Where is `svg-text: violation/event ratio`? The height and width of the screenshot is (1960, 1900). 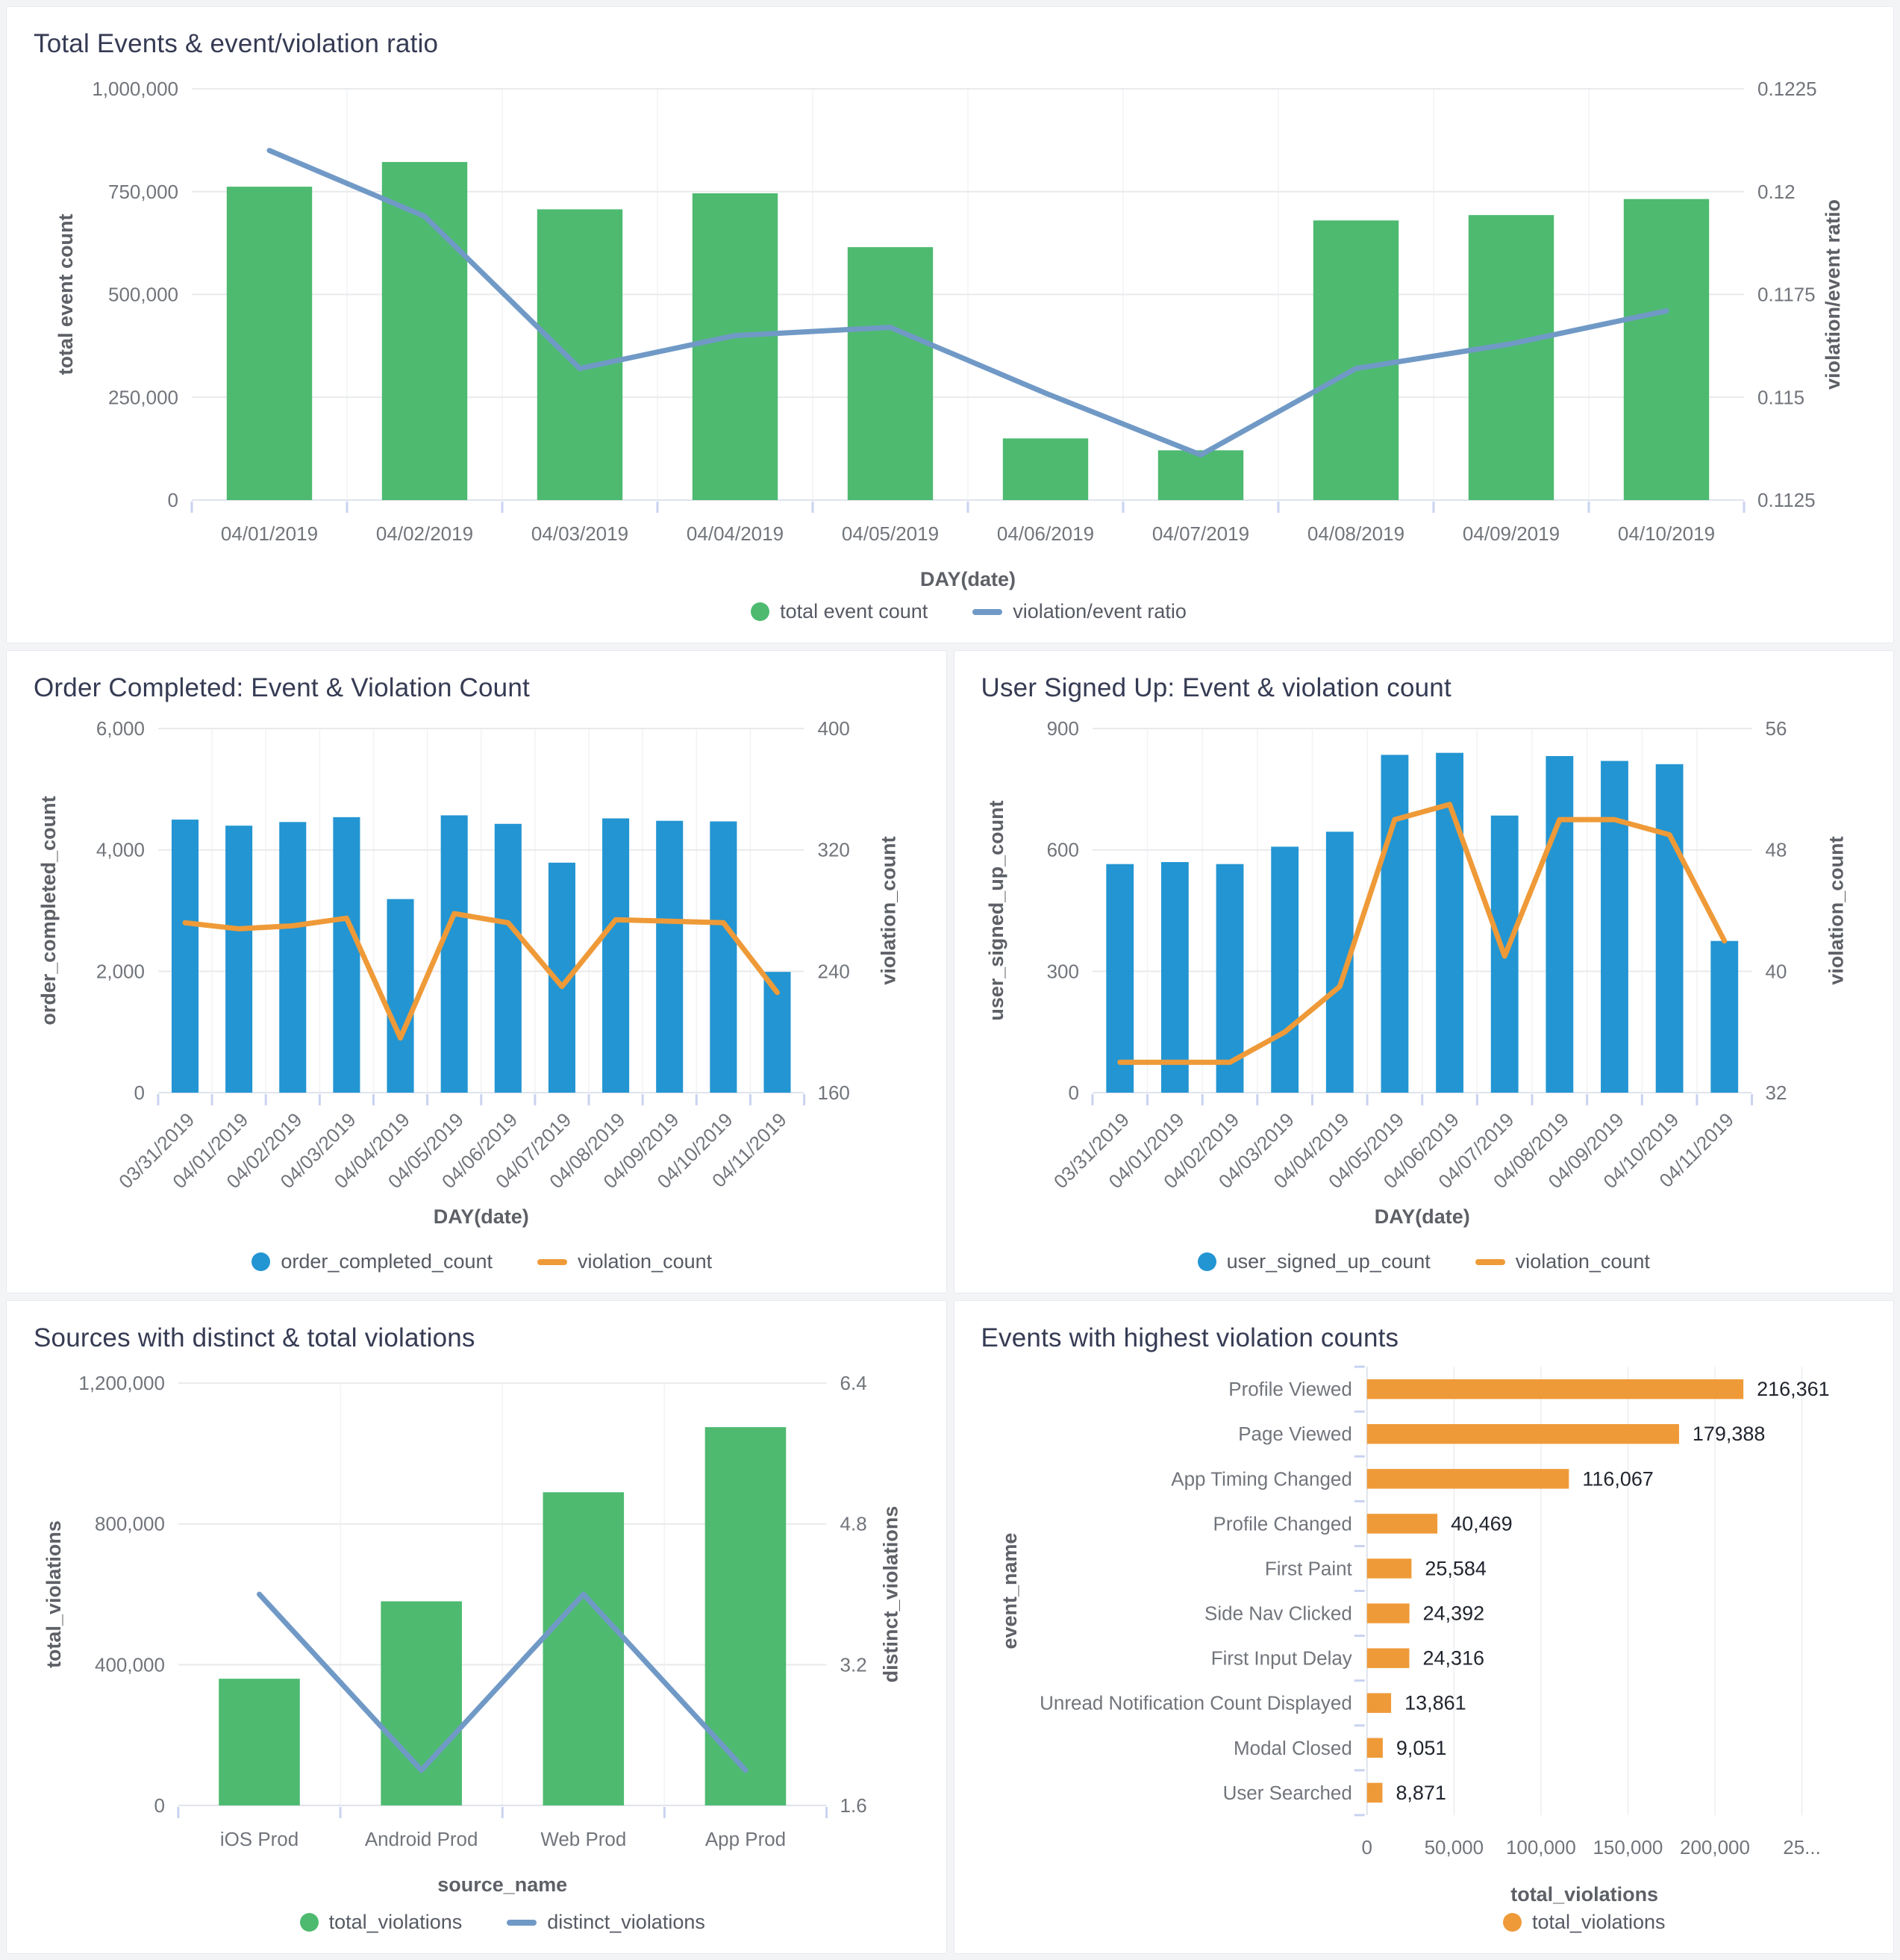 svg-text: violation/event ratio is located at coordinates (1833, 294).